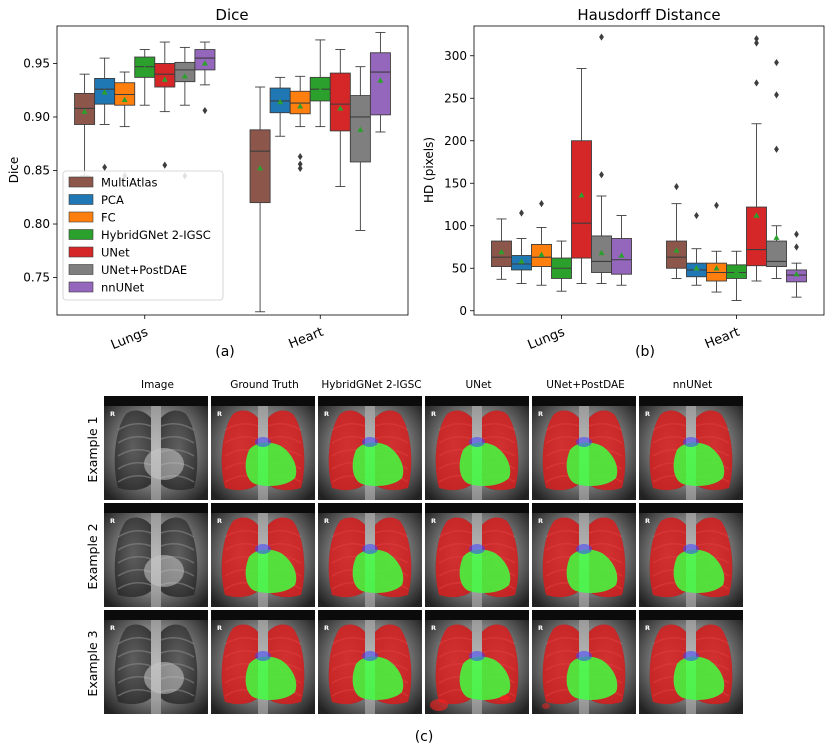 The image size is (830, 747). I want to click on hd-xtick-label-heart: Heart, so click(722, 338).